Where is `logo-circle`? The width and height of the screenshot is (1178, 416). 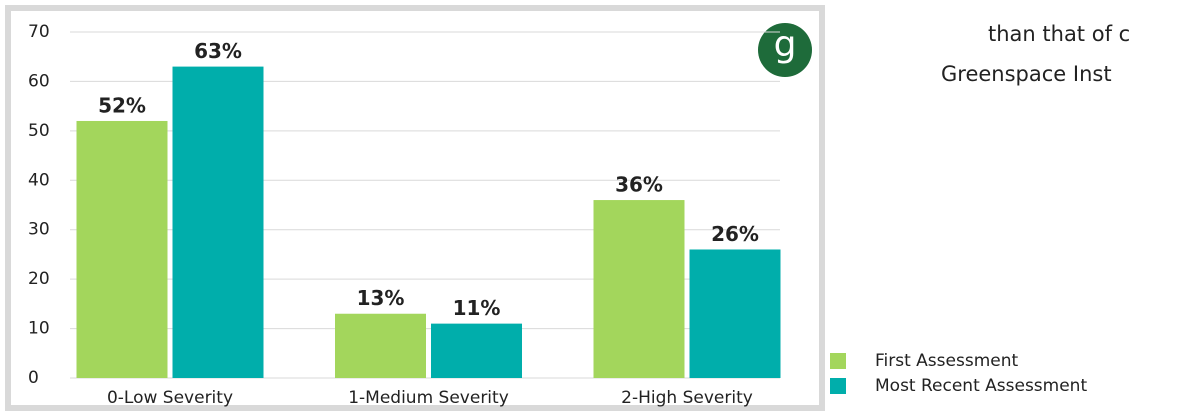 logo-circle is located at coordinates (785, 50).